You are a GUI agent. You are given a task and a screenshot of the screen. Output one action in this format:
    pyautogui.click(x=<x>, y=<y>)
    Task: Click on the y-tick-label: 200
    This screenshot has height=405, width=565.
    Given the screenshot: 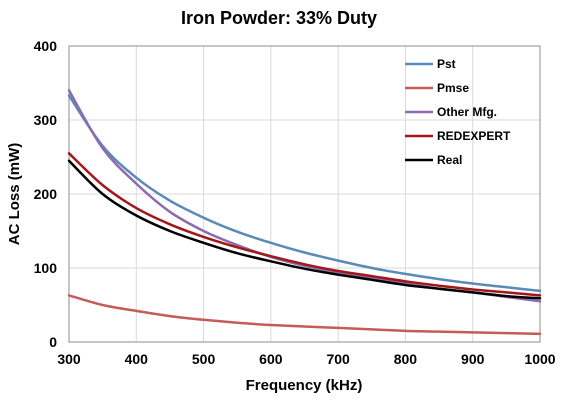 What is the action you would take?
    pyautogui.click(x=46, y=194)
    